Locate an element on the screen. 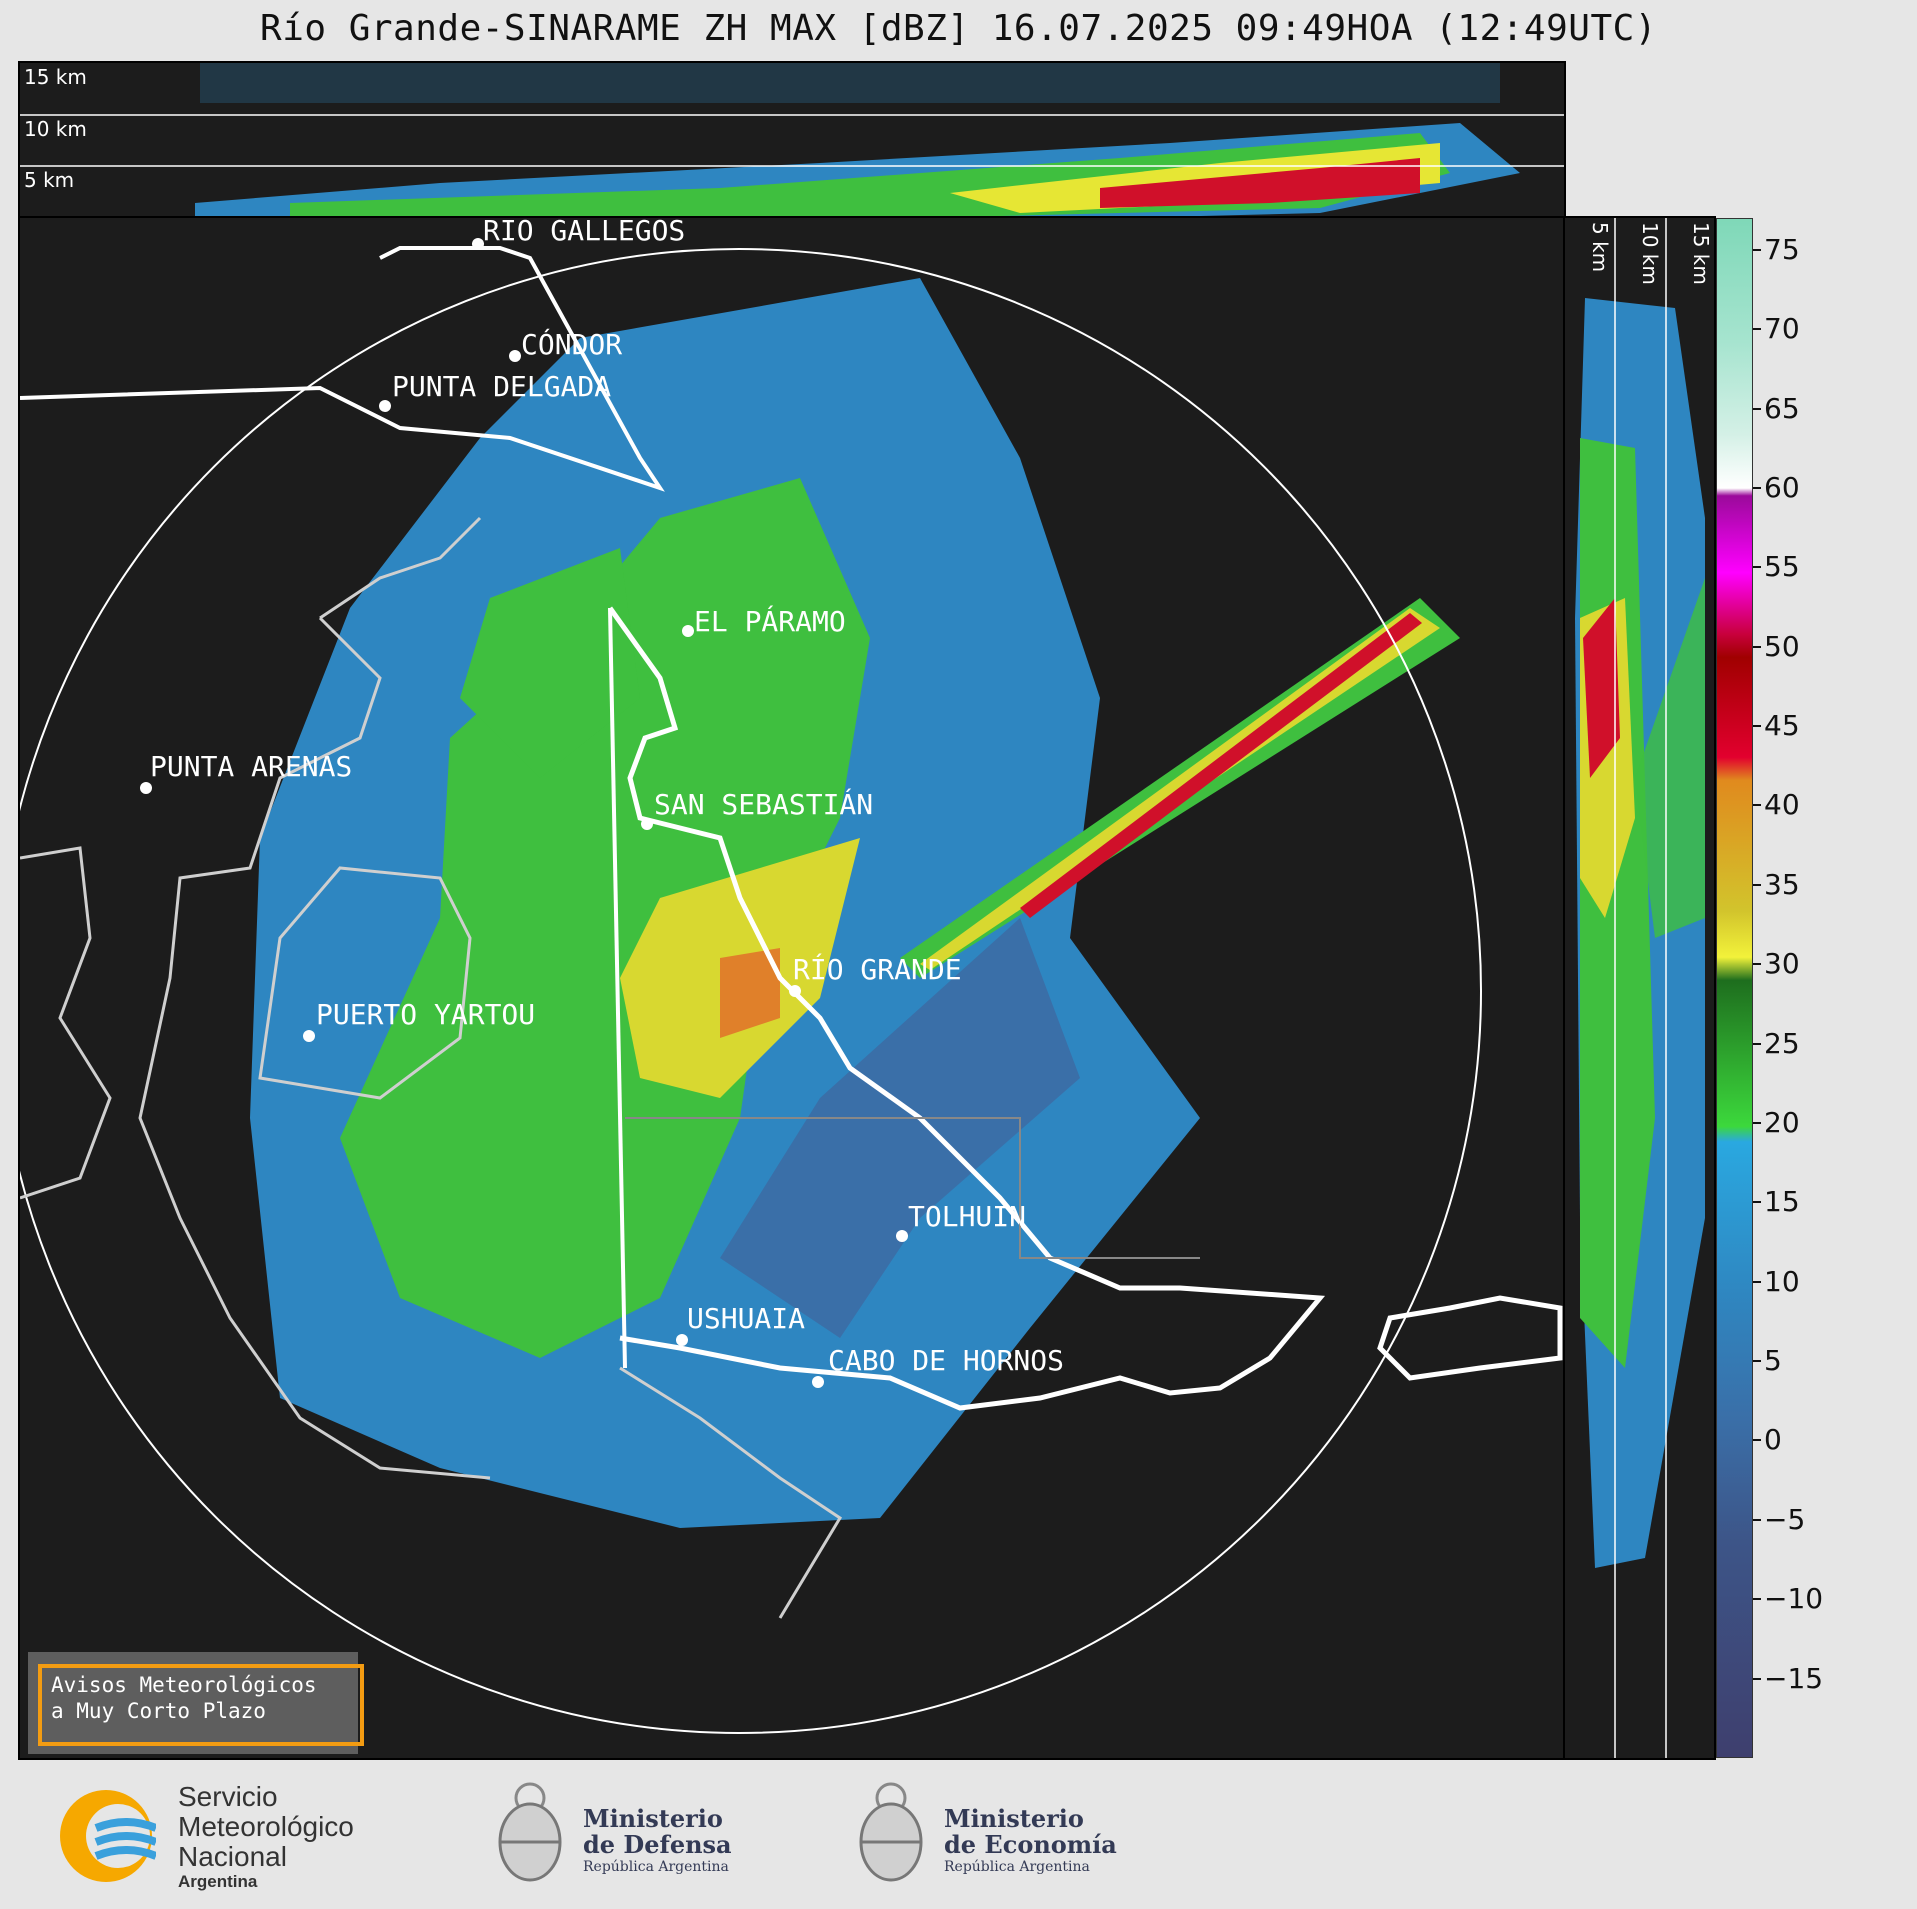 The width and height of the screenshot is (1917, 1909). defensa-line-1: Ministerio is located at coordinates (653, 1818).